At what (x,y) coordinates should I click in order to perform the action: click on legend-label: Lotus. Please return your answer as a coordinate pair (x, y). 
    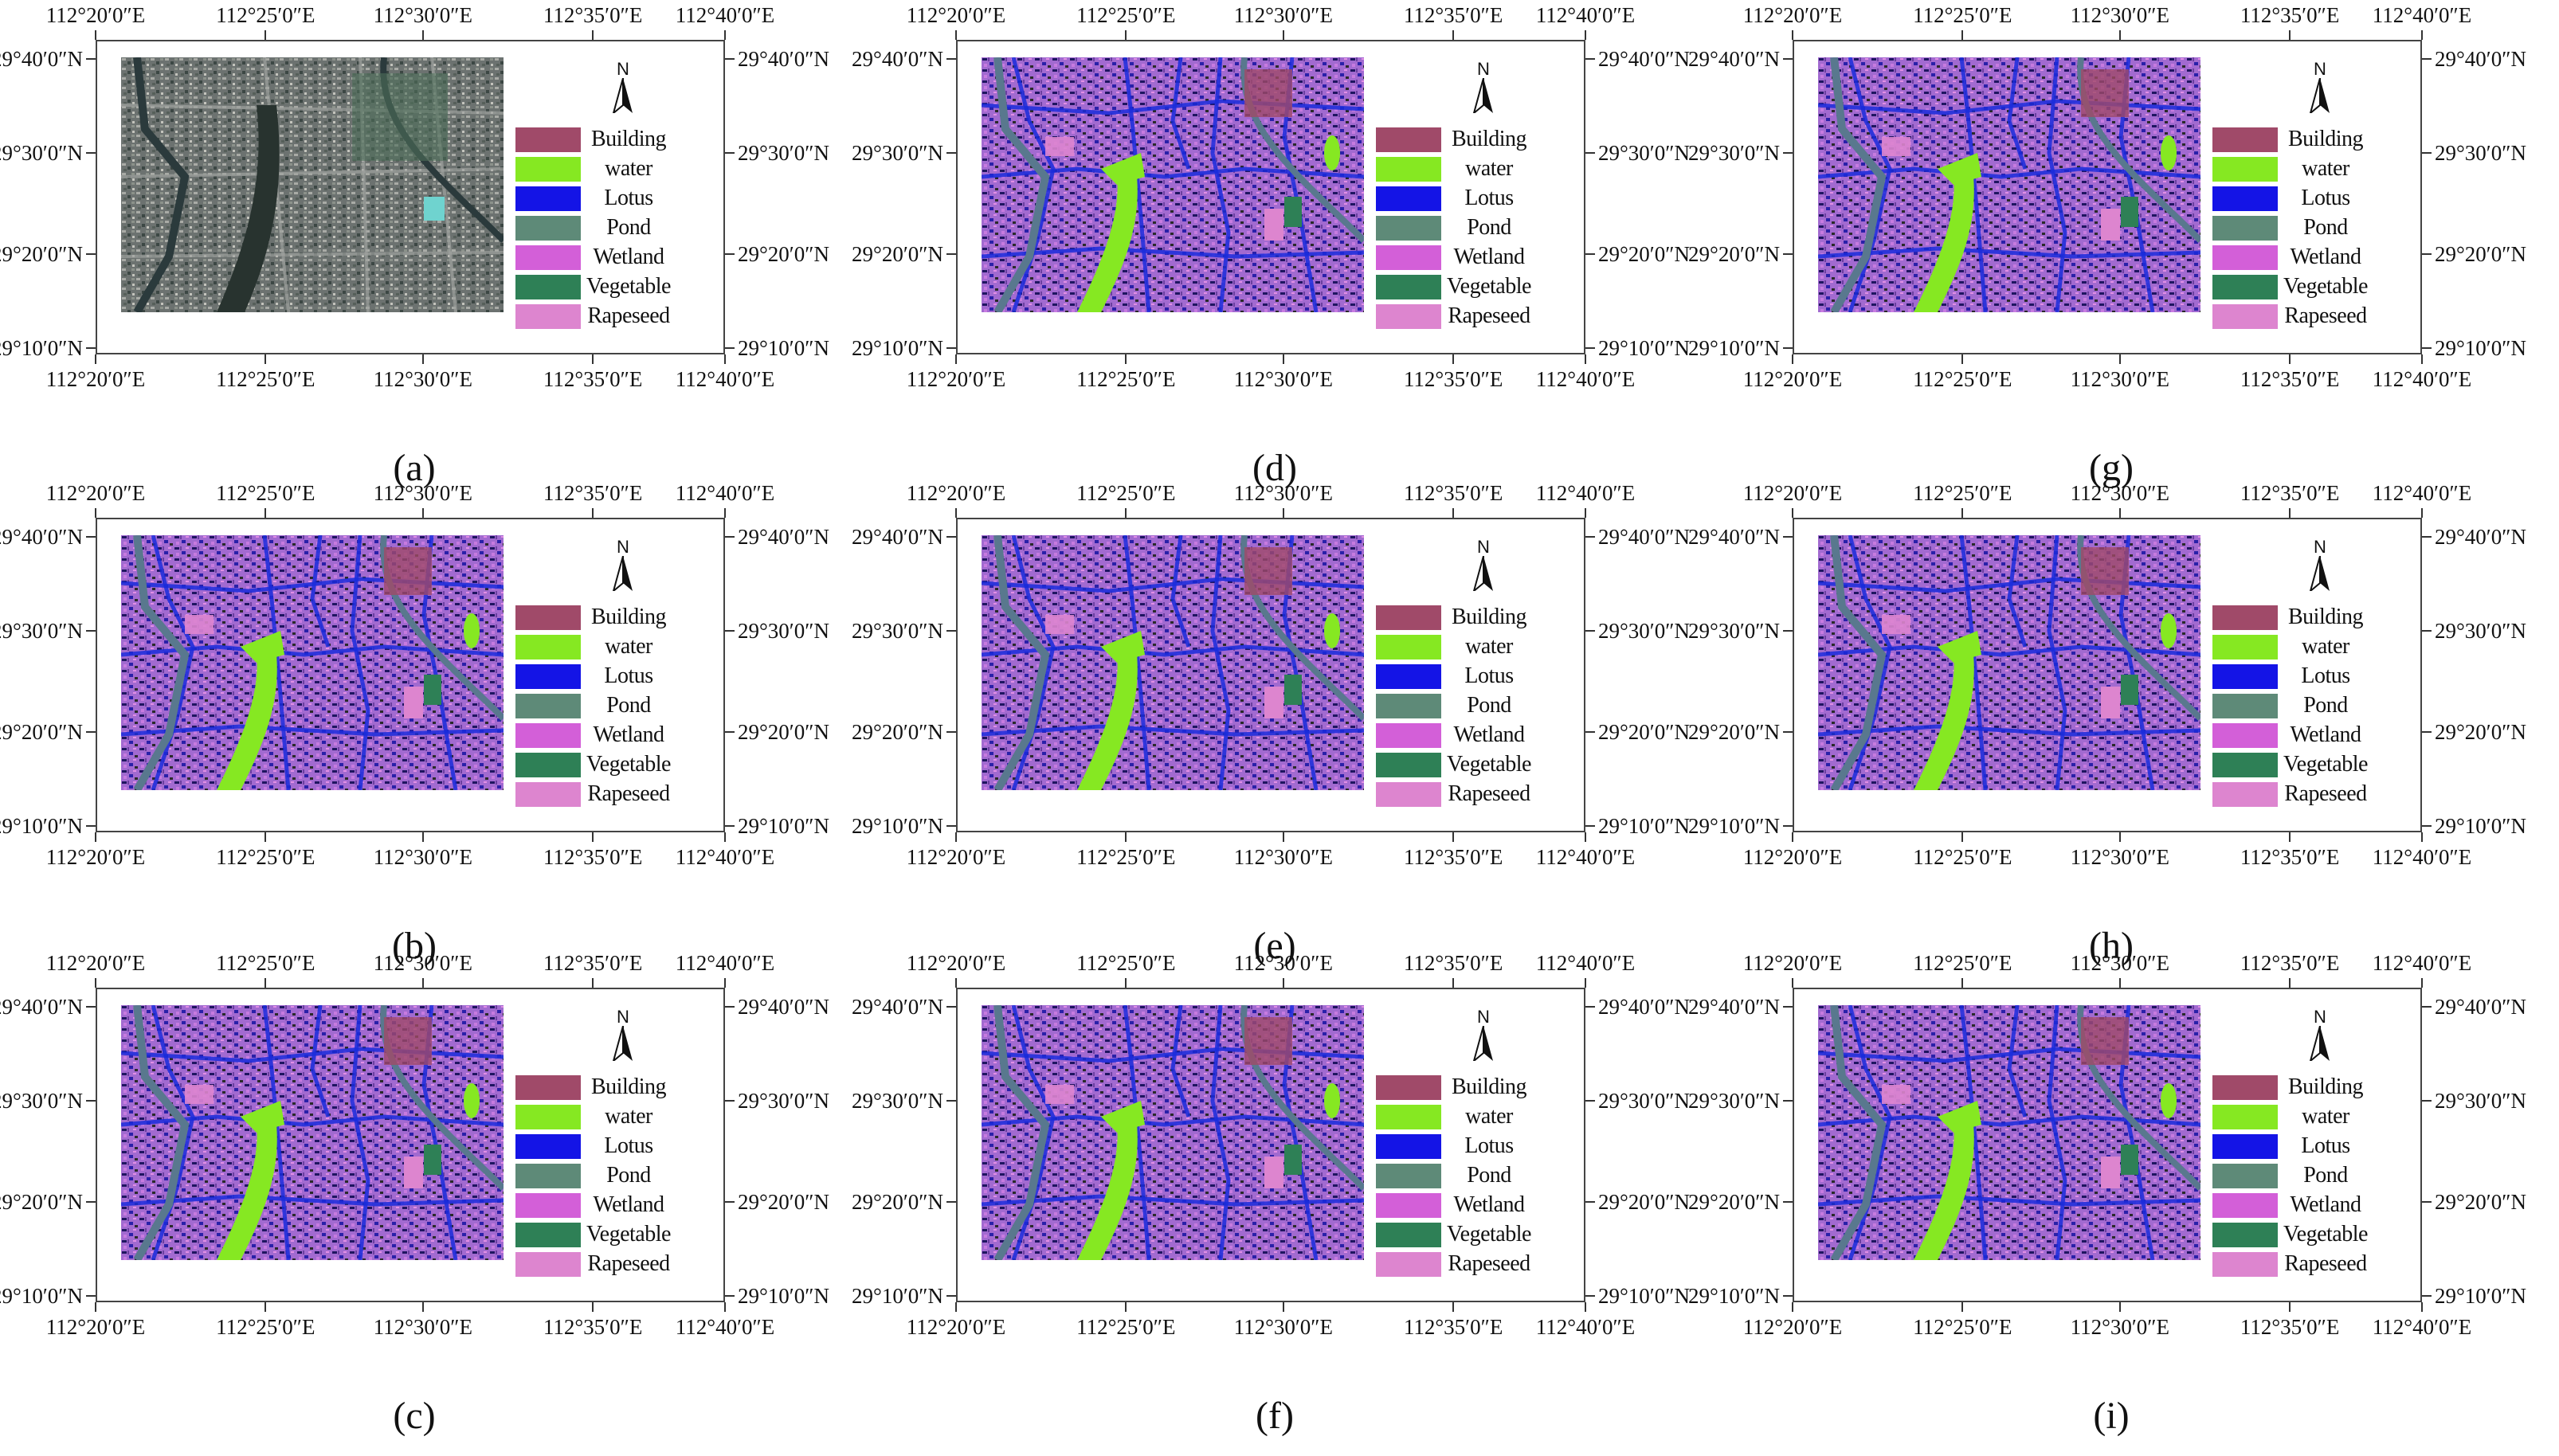
    Looking at the image, I should click on (628, 675).